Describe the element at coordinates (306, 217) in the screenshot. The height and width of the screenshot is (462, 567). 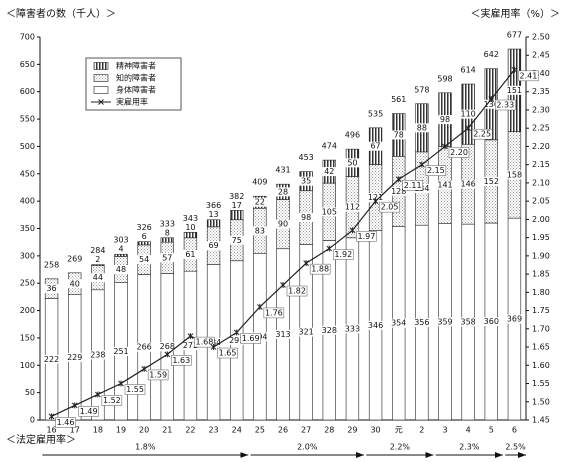
I see `bar-label: 98` at that location.